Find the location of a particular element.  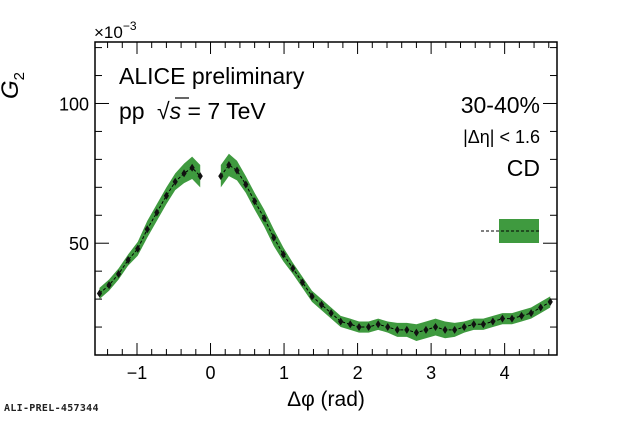

y-multiplier: ×10⁻³ is located at coordinates (115, 30).